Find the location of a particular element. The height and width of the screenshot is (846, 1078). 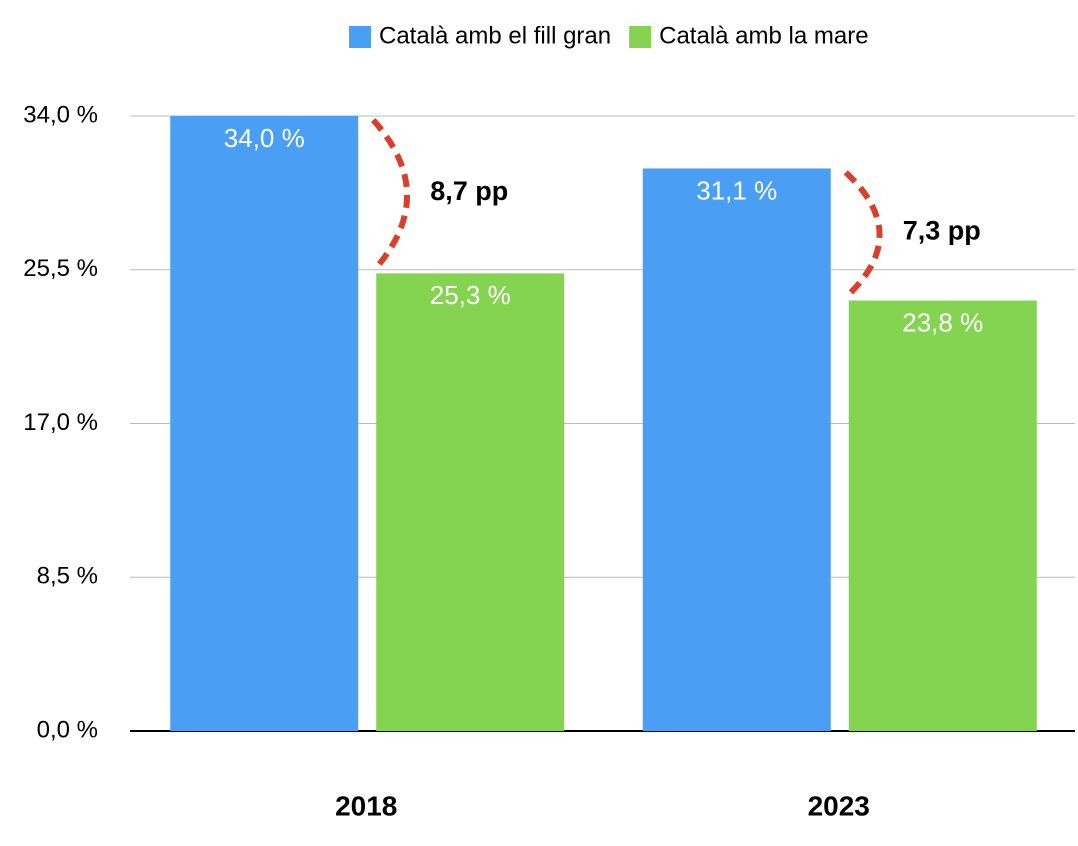

y-tick-label: 34,0 % is located at coordinates (60, 114).